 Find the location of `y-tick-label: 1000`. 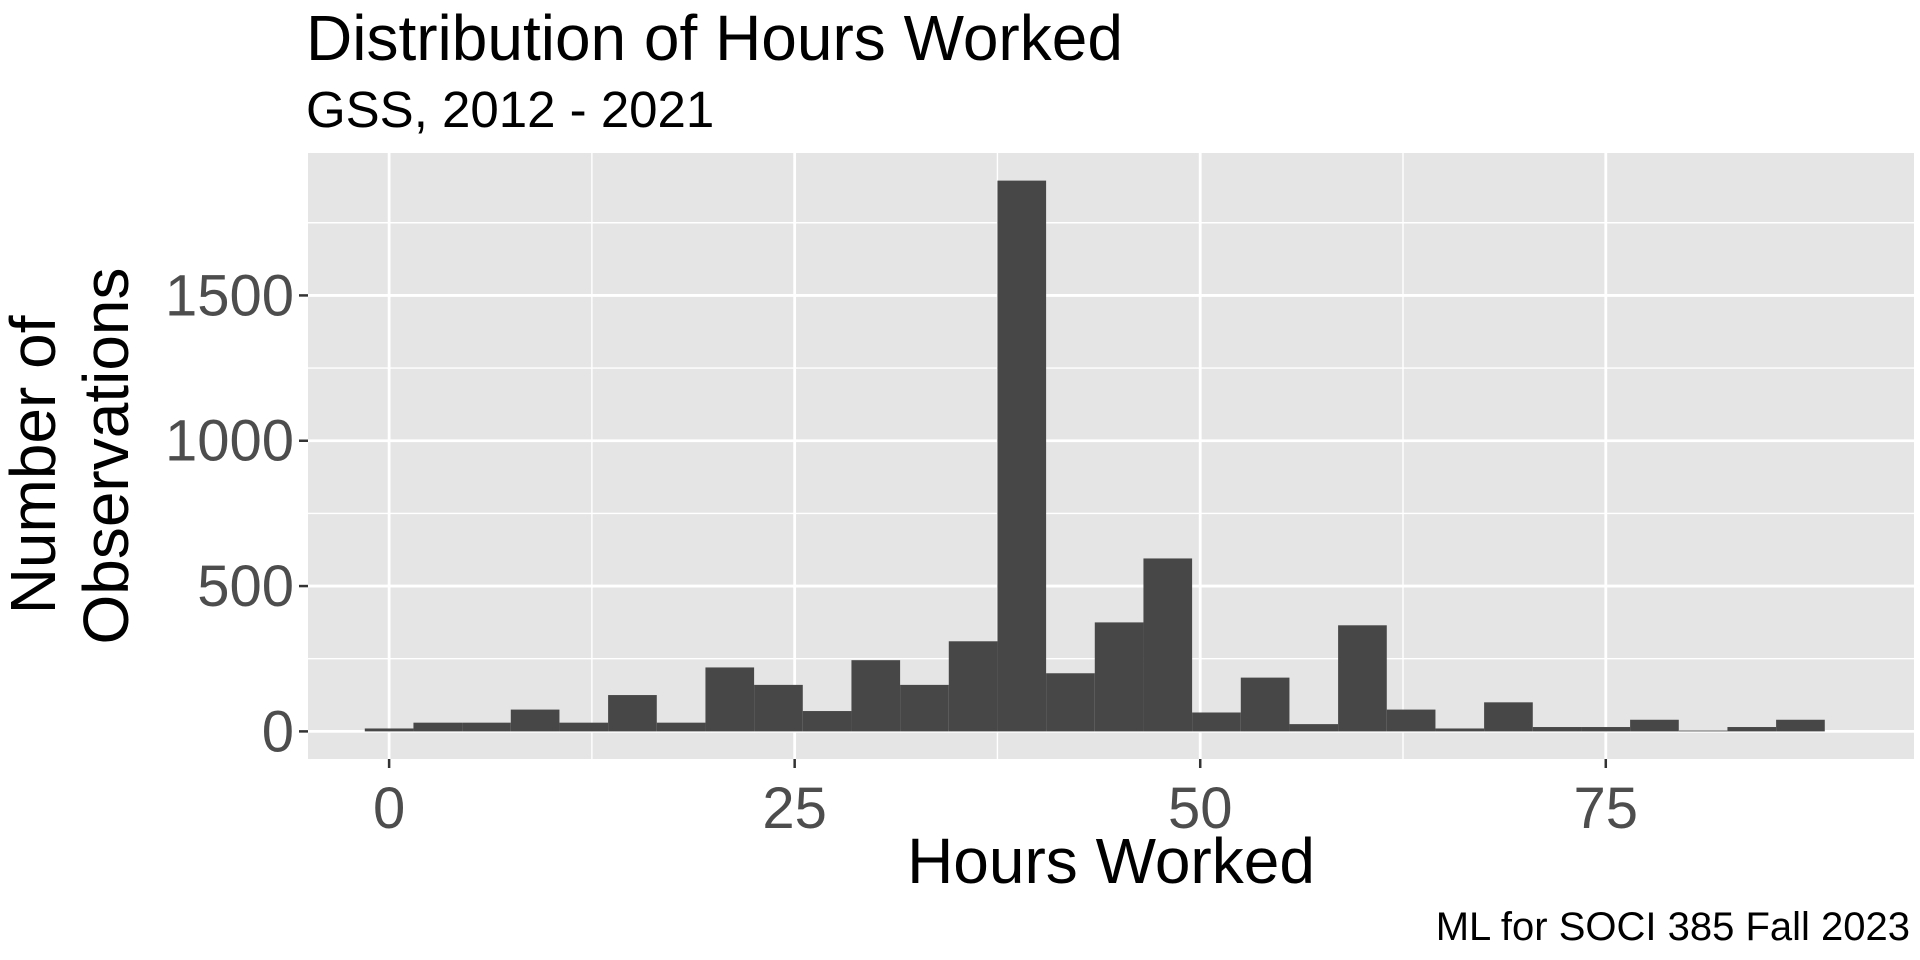

y-tick-label: 1000 is located at coordinates (229, 441).